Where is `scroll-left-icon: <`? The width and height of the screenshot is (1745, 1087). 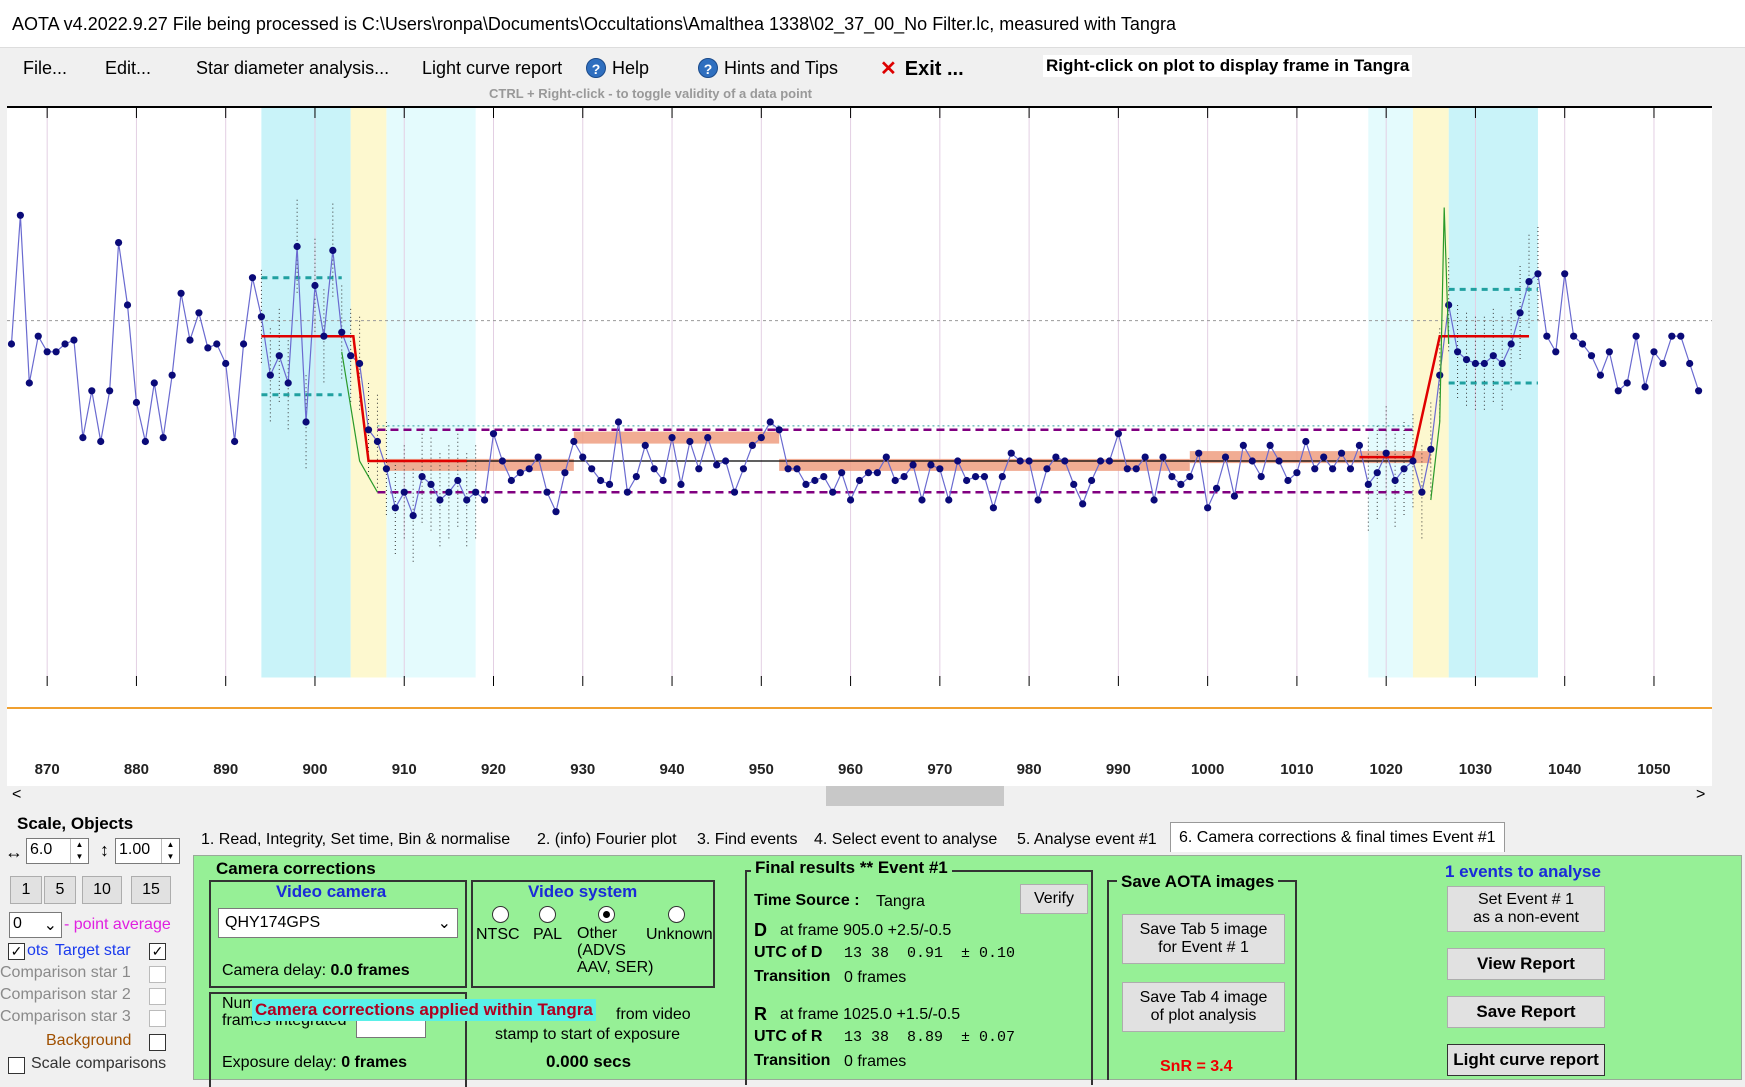
scroll-left-icon: < is located at coordinates (17, 794).